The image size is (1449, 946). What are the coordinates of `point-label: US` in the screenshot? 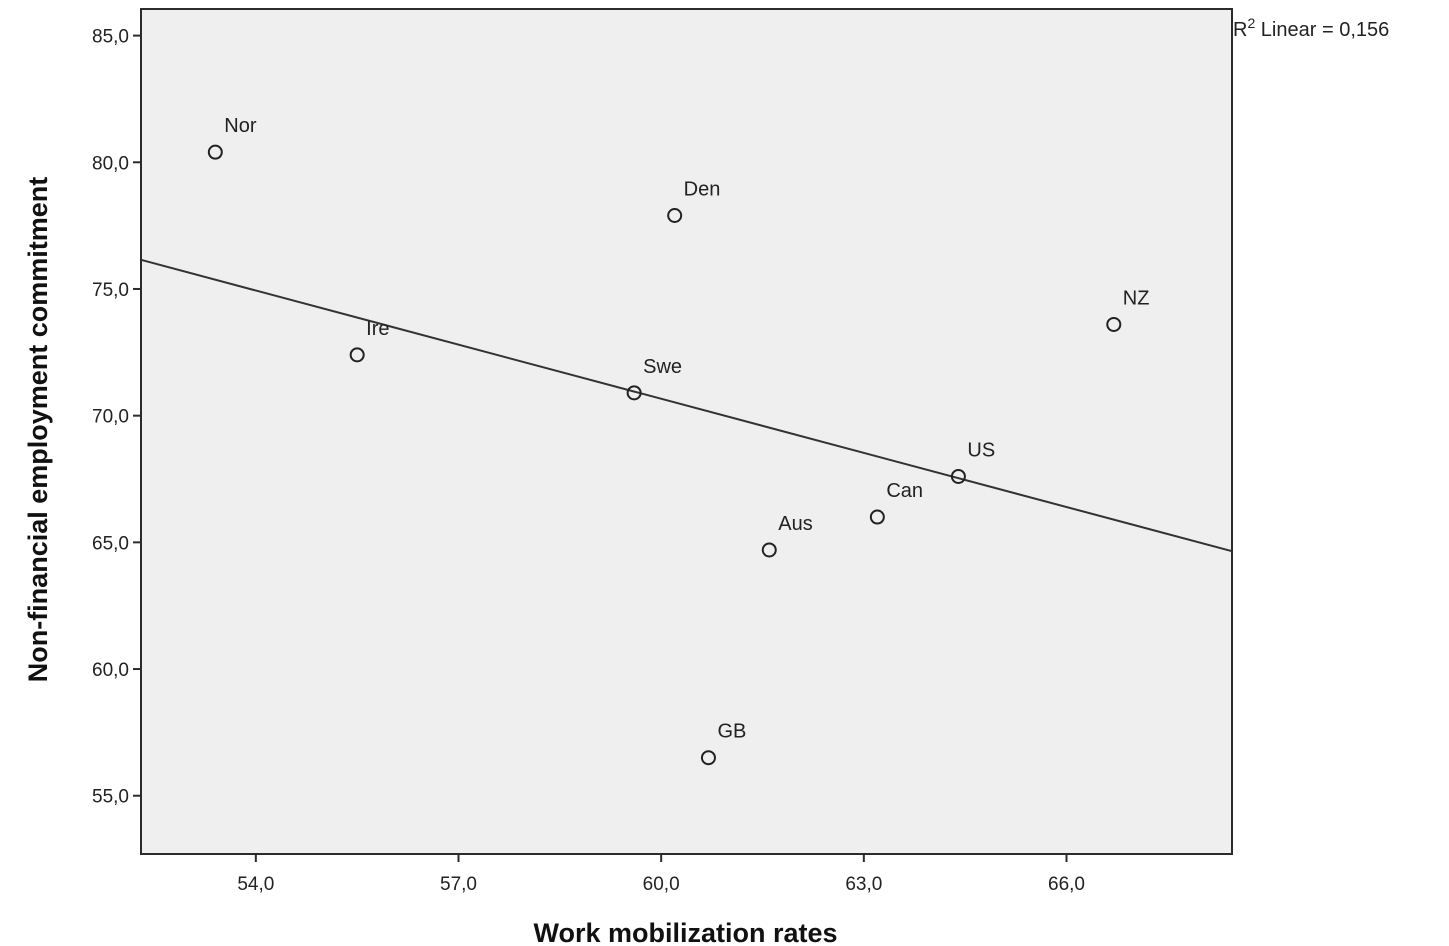 It's located at (981, 450).